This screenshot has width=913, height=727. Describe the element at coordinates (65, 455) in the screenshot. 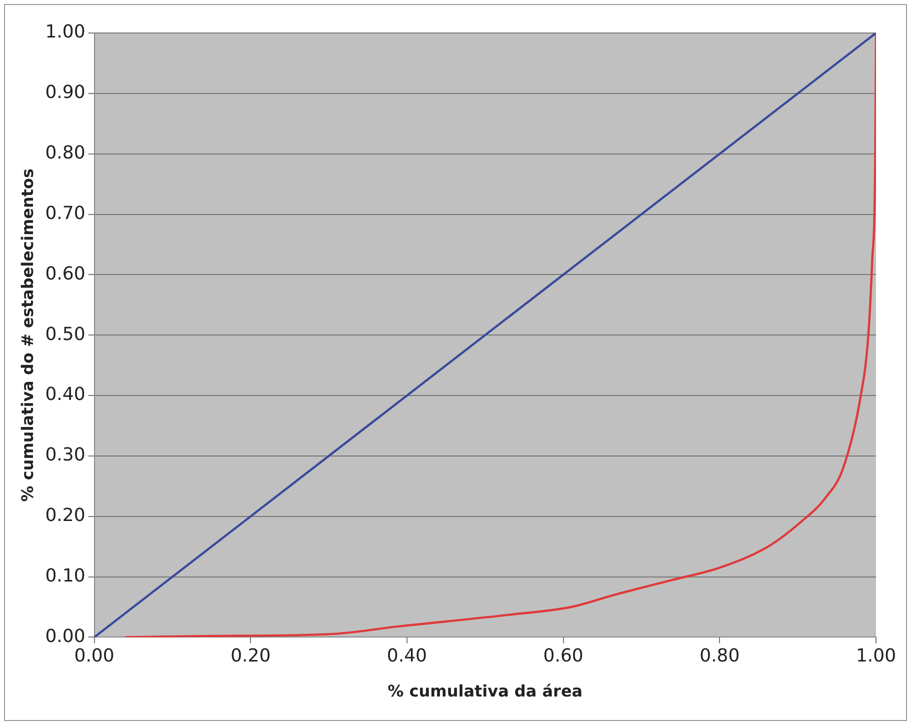

I see `y-tick-label: 0.30` at that location.